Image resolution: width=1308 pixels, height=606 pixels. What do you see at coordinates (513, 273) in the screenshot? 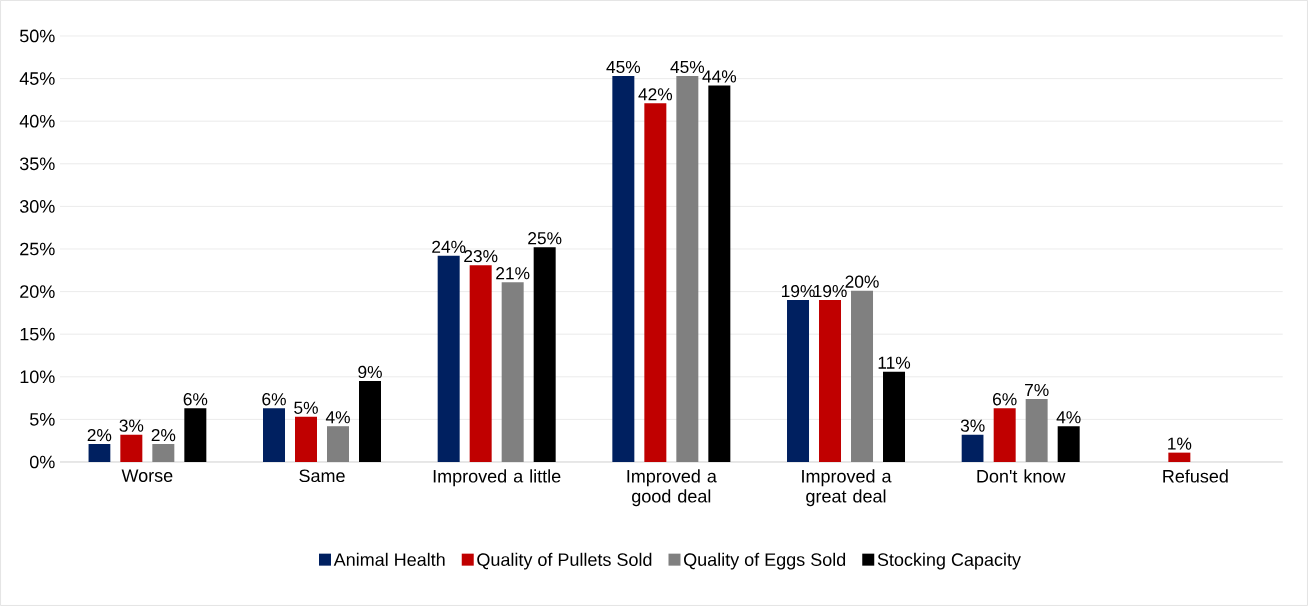
I see `data-label: 21%` at bounding box center [513, 273].